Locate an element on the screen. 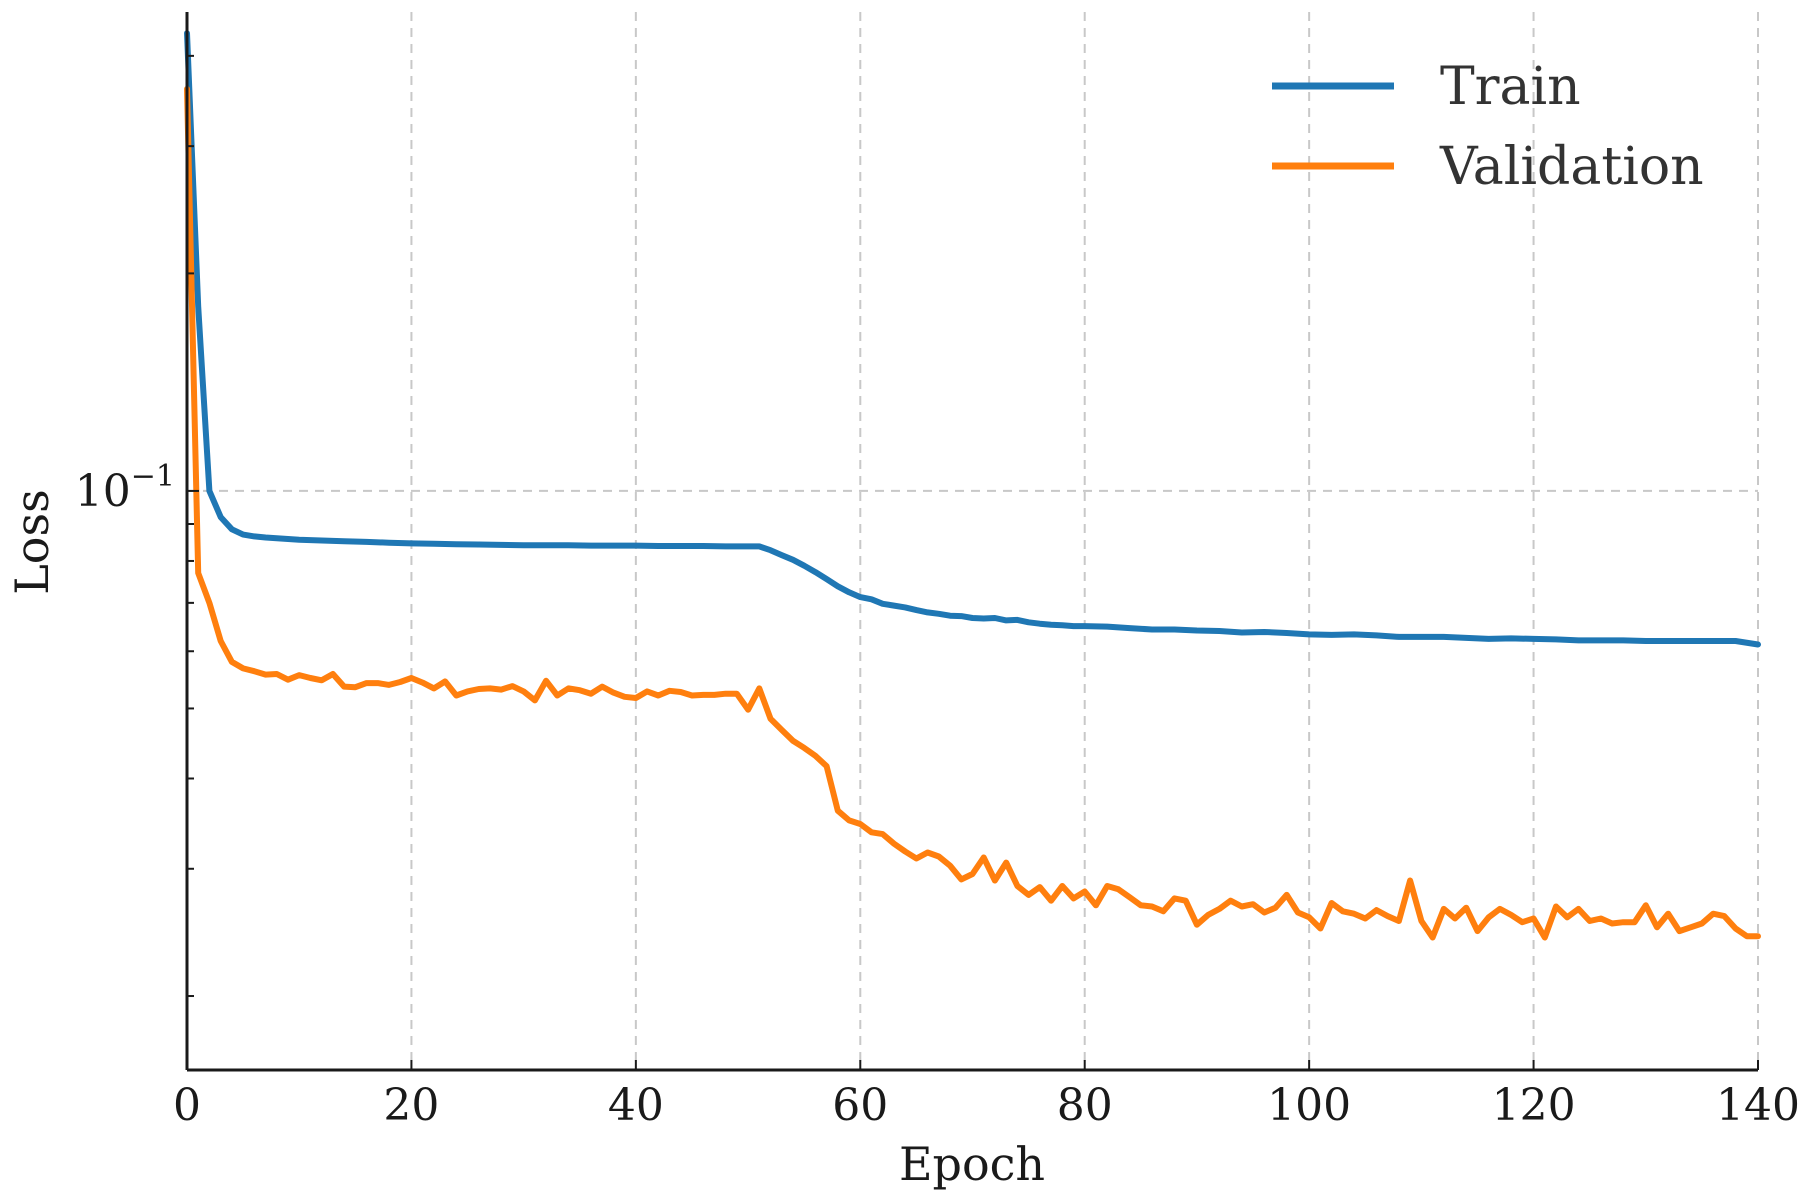 This screenshot has width=1800, height=1200. y-tick-label: 10−1 is located at coordinates (125, 488).